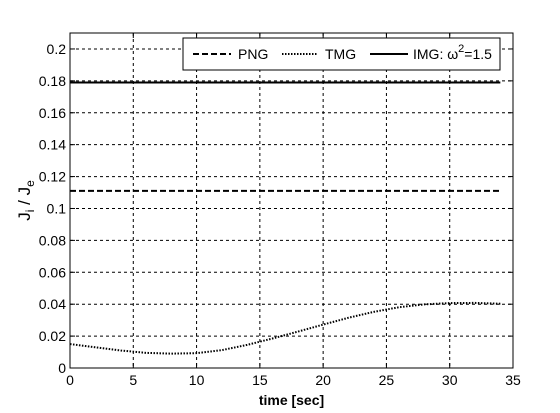 The height and width of the screenshot is (413, 560). I want to click on y-axis-label-main2: J, so click(24, 191).